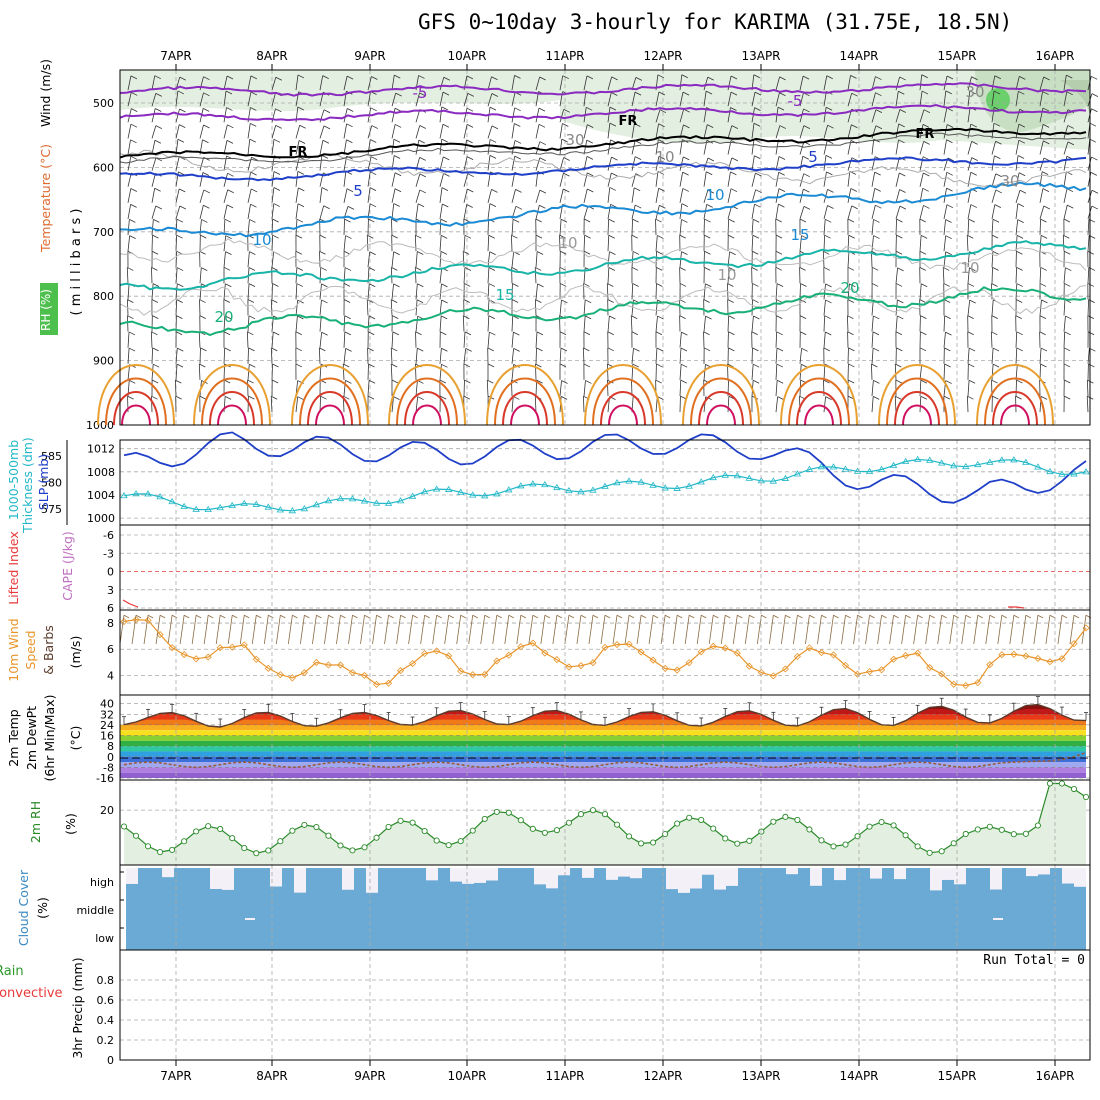 The height and width of the screenshot is (1100, 1100). I want to click on rh-contour-line, so click(603, 300).